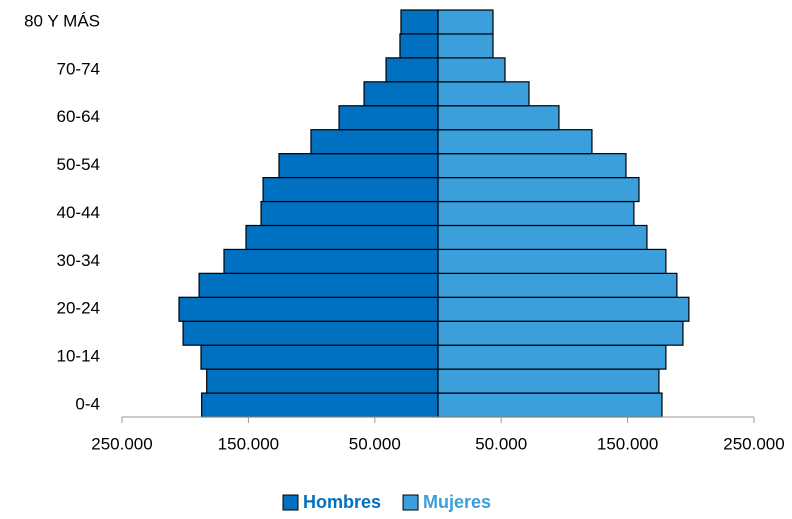  What do you see at coordinates (78, 116) in the screenshot?
I see `y-tick-label: 60-64` at bounding box center [78, 116].